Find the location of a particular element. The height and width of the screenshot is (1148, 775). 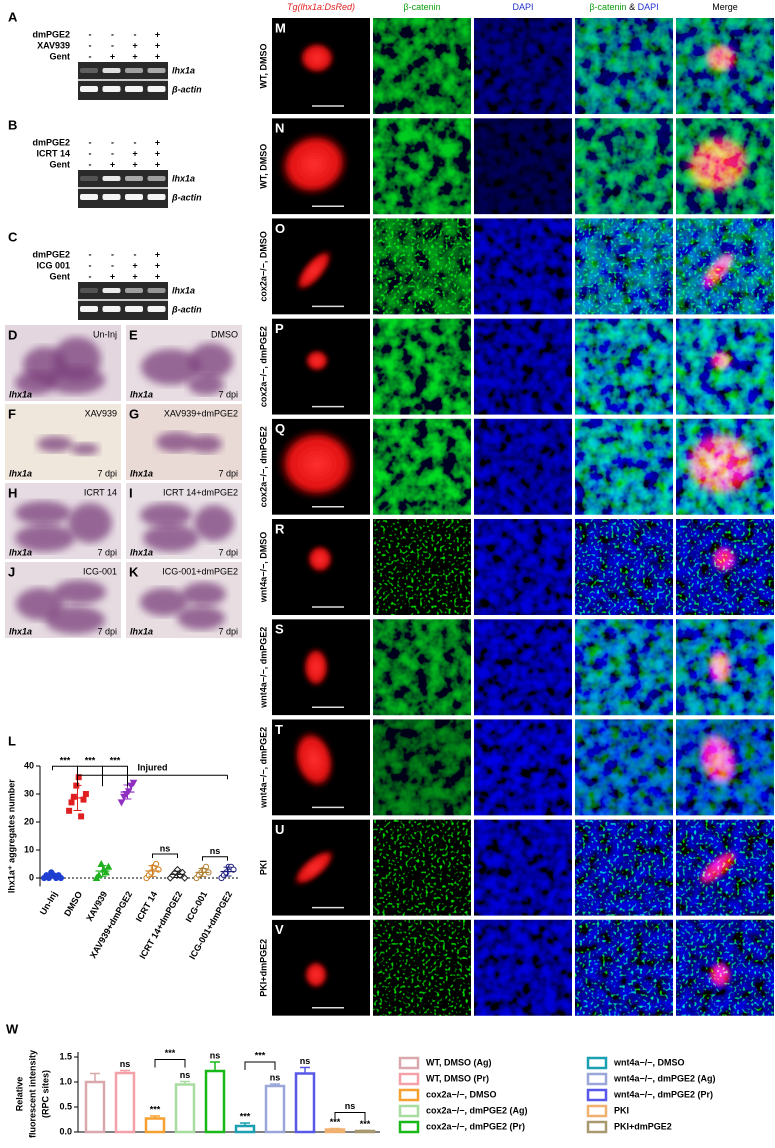

gene-label: lhx1a is located at coordinates (20, 631).